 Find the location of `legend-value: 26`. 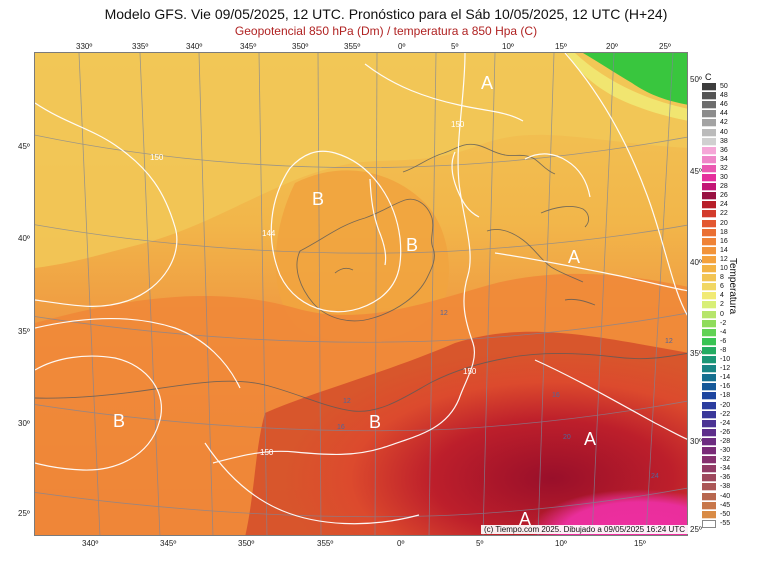

legend-value: 26 is located at coordinates (724, 196).